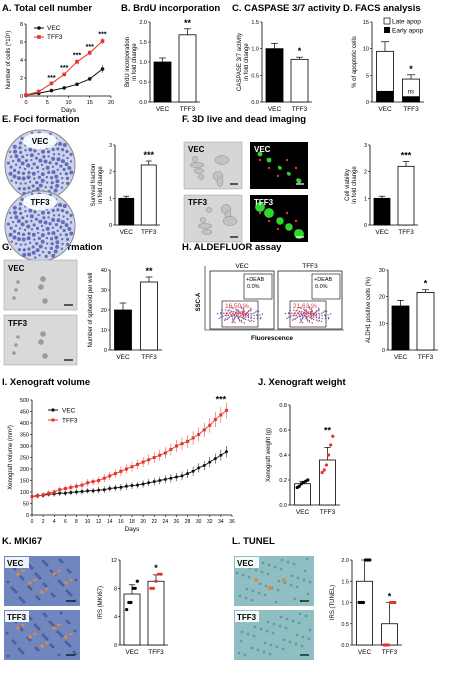 This screenshot has width=462, height=685. I want to click on y-tick-label: 30, so click(104, 291).